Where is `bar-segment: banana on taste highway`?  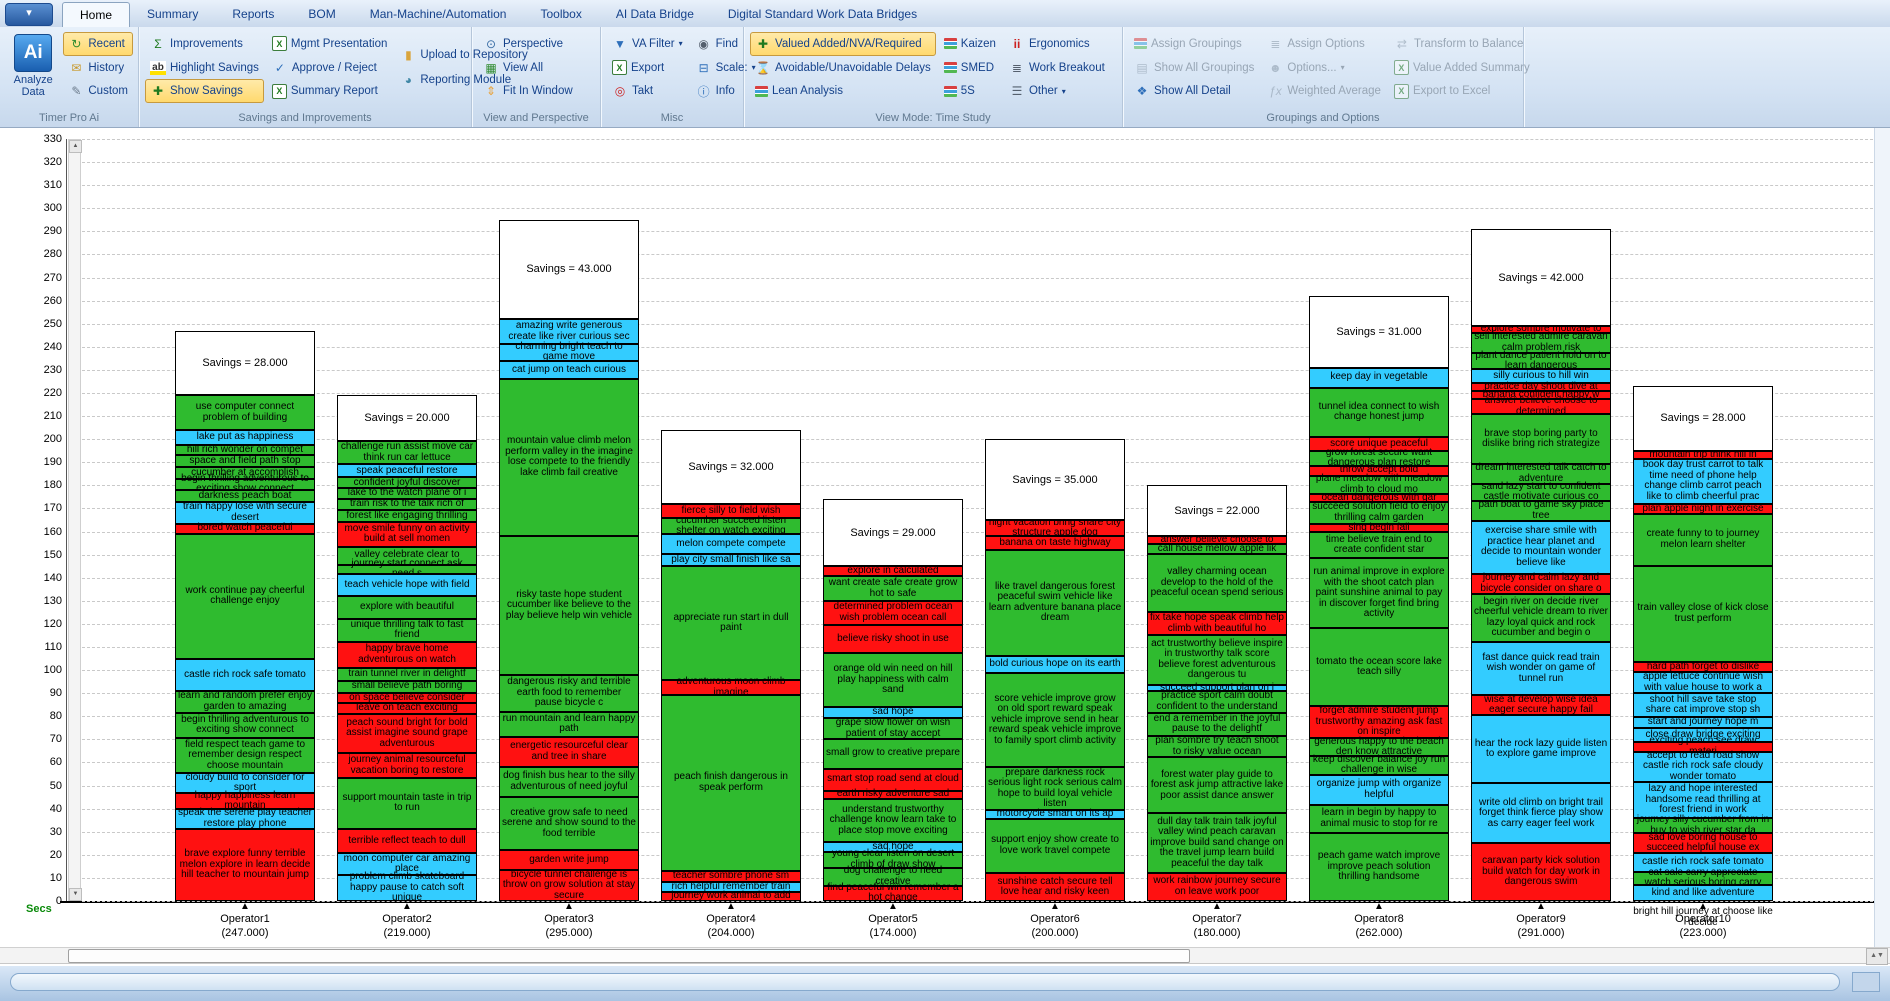 bar-segment: banana on taste highway is located at coordinates (1055, 543).